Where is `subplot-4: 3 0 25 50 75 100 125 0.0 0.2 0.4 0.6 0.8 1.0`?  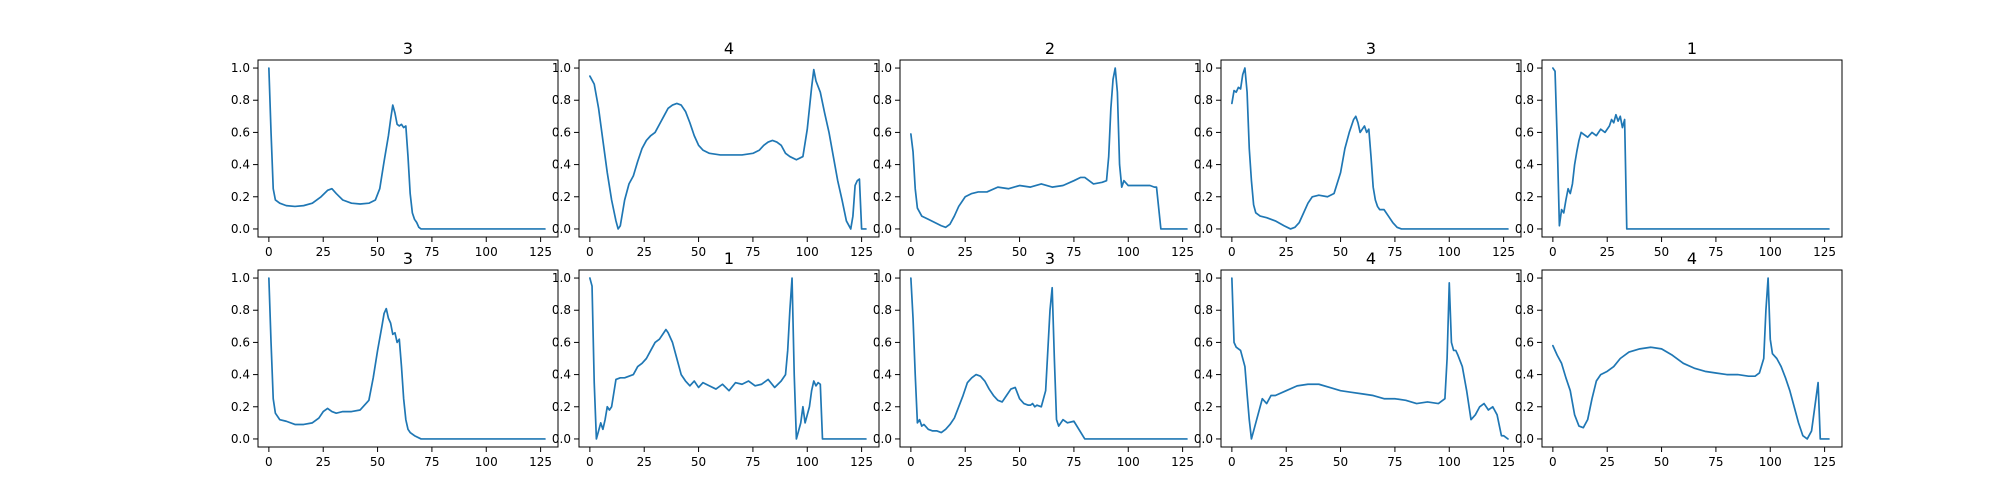 subplot-4: 3 0 25 50 75 100 125 0.0 0.2 0.4 0.6 0.8 1.0 is located at coordinates (1358, 149).